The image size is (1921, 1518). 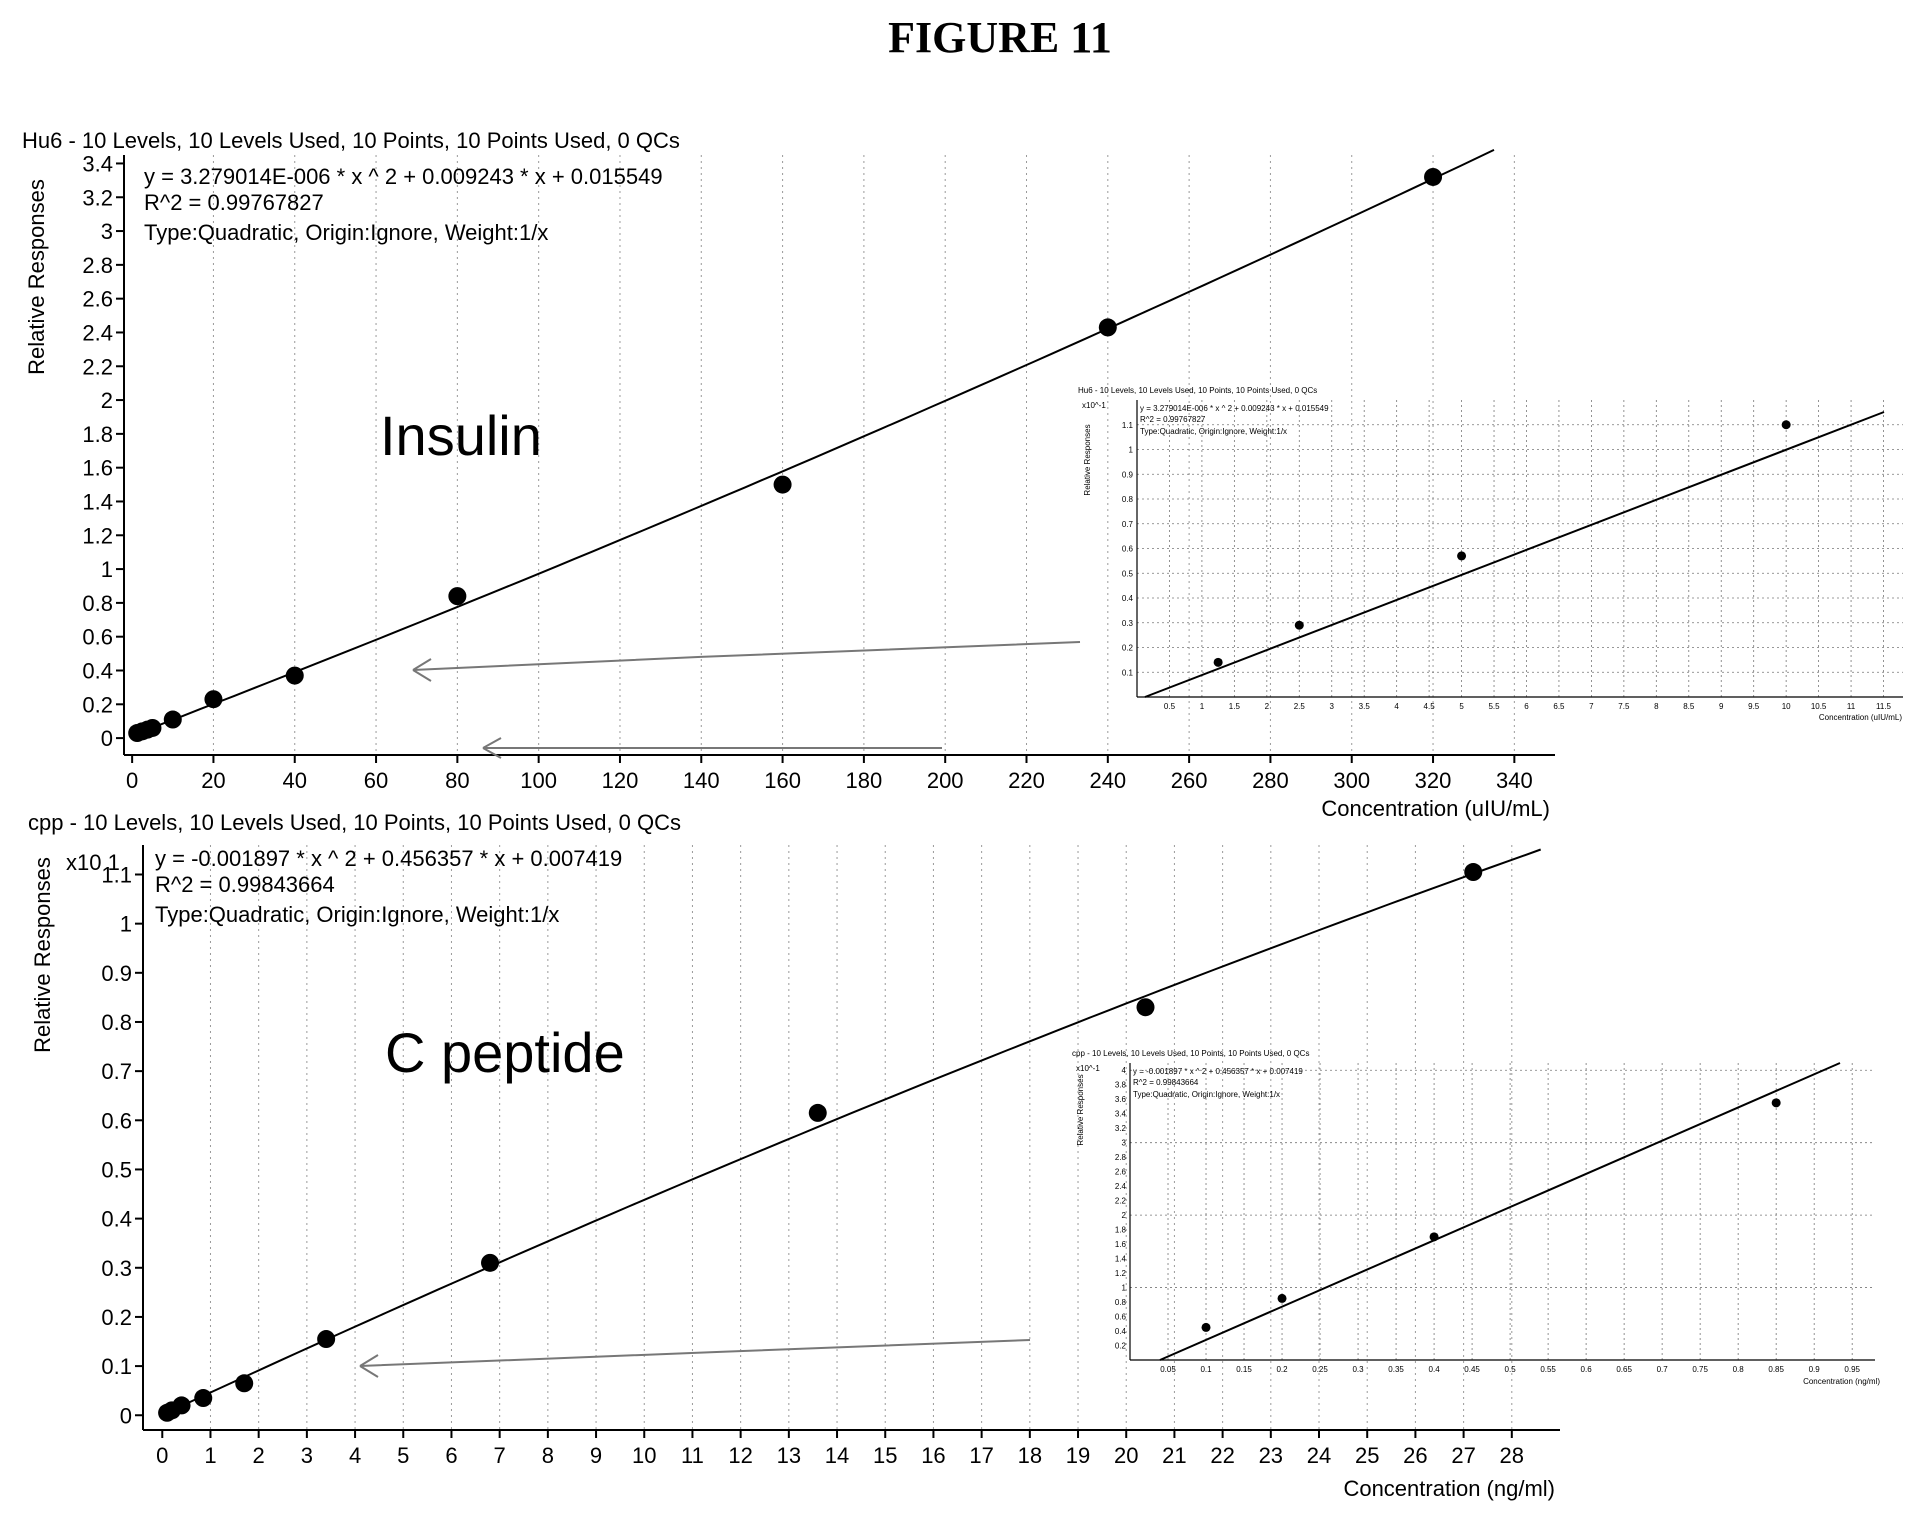 What do you see at coordinates (1860, 717) in the screenshot?
I see `inset-x-axis-label: Concentration (uIU/mL)` at bounding box center [1860, 717].